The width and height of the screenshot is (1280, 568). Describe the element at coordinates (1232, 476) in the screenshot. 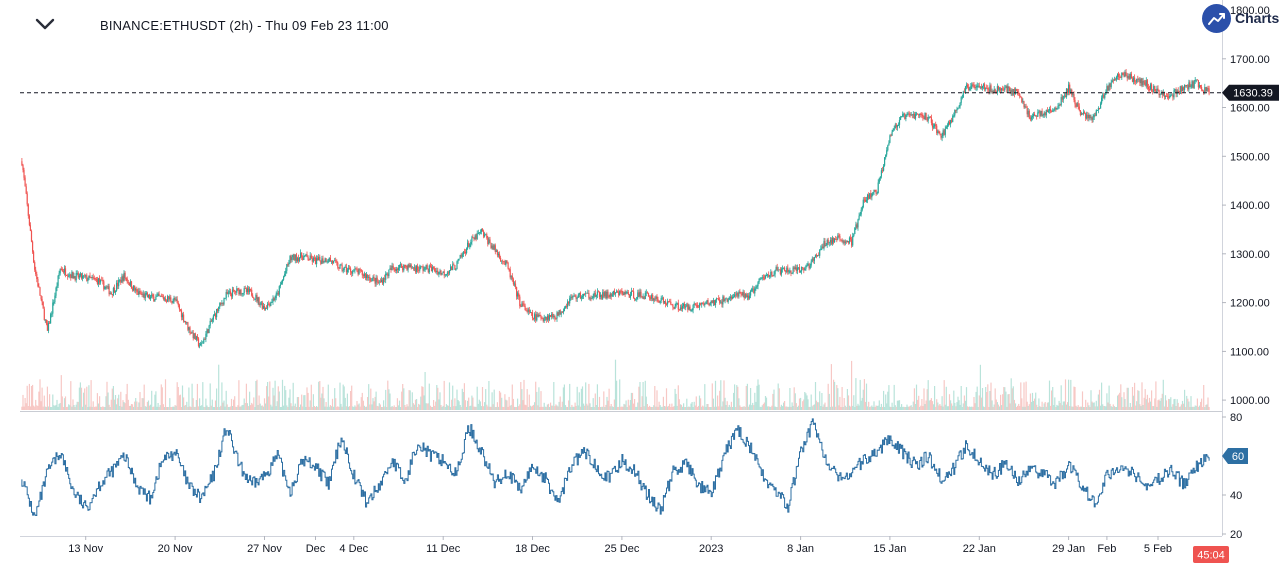

I see `oscillator-axis: 20406080` at that location.